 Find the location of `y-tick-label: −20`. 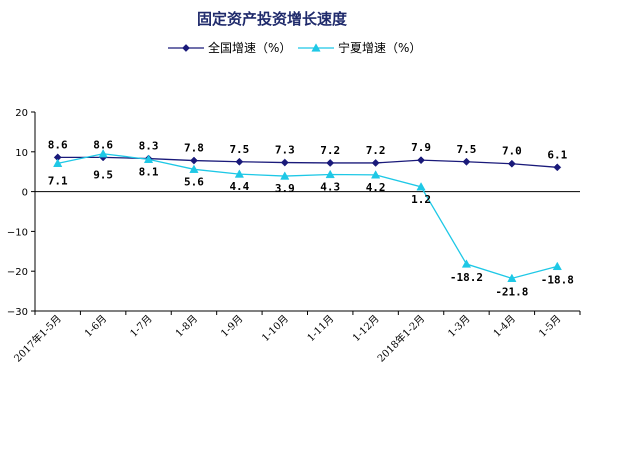

y-tick-label: −20 is located at coordinates (17, 272).